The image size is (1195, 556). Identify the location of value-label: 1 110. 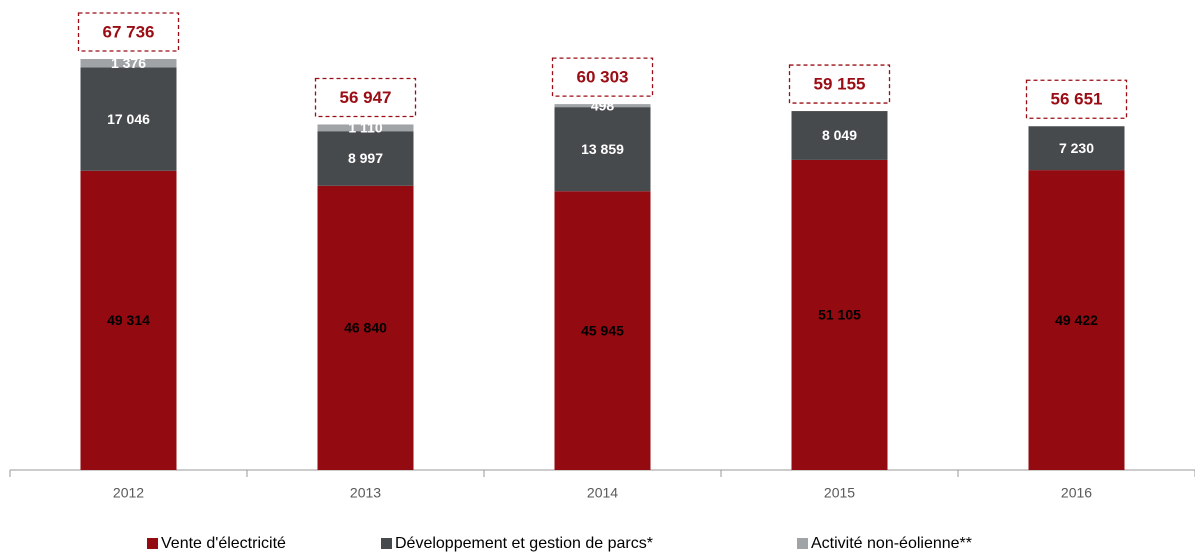
(365, 128).